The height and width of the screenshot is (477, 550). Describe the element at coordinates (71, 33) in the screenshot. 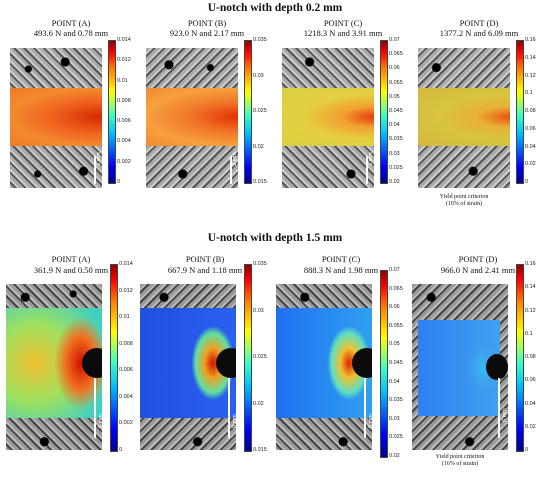

I see `load-label: 493.6 N and 0.78 mm` at that location.